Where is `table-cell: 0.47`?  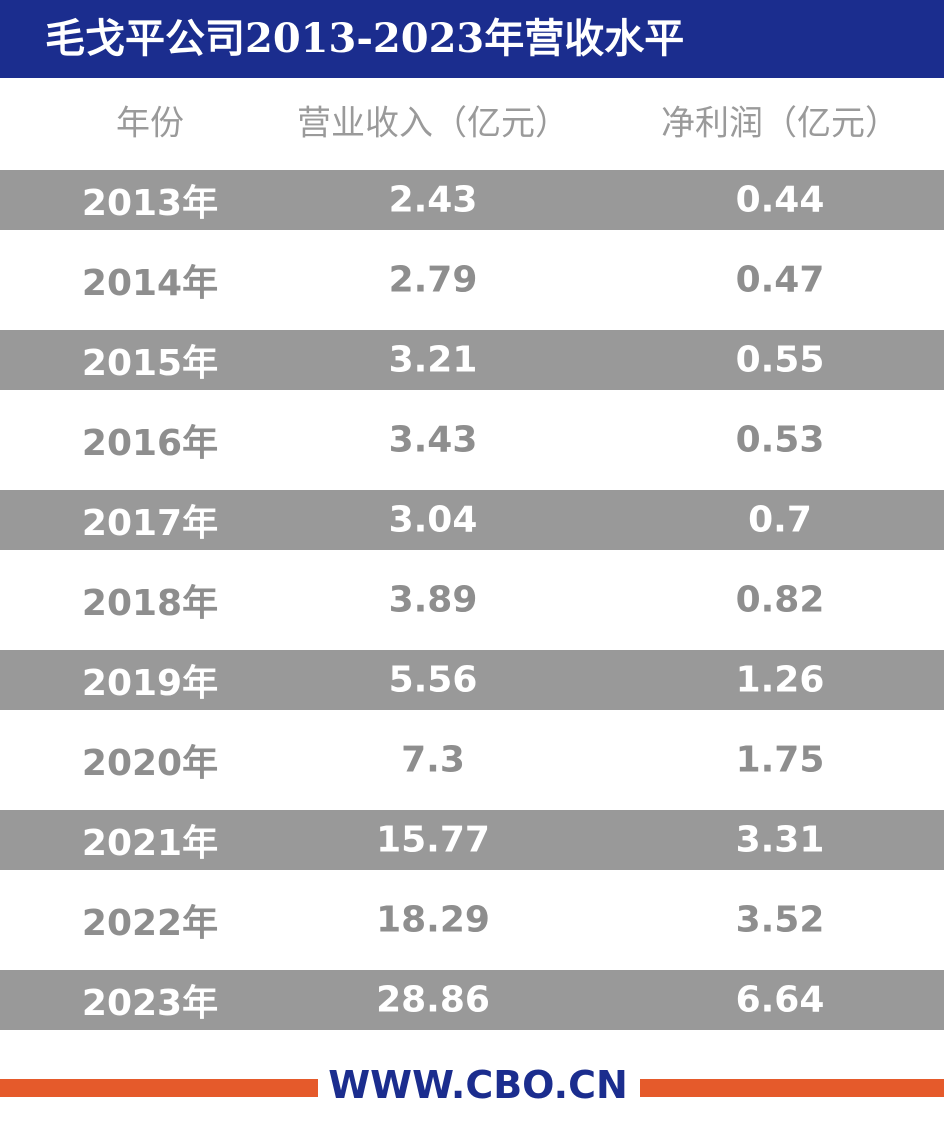 table-cell: 0.47 is located at coordinates (780, 280).